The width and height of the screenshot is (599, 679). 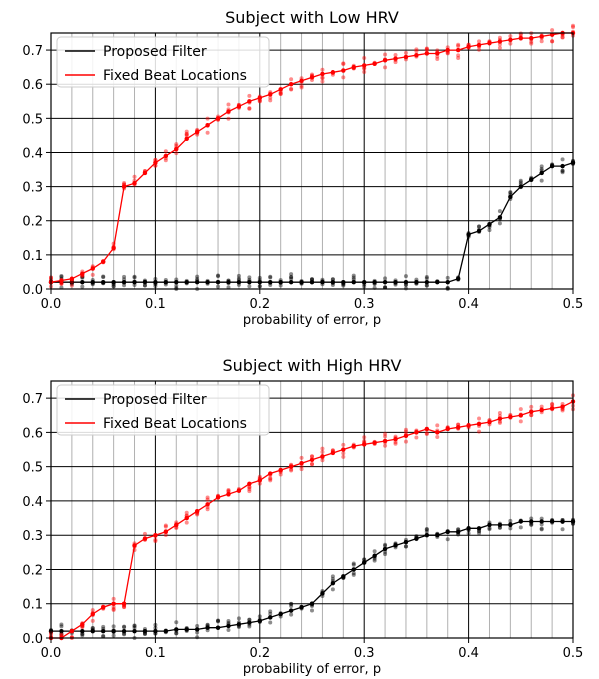 I want to click on x-tick-label: 0.5, so click(x=573, y=304).